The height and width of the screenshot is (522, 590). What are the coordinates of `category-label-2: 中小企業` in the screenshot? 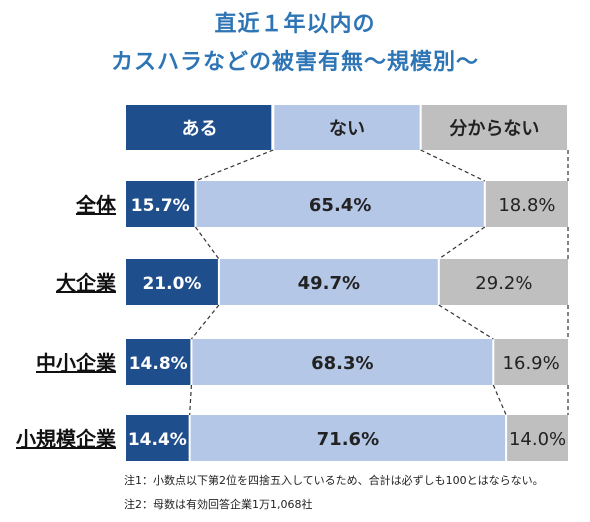 It's located at (76, 363).